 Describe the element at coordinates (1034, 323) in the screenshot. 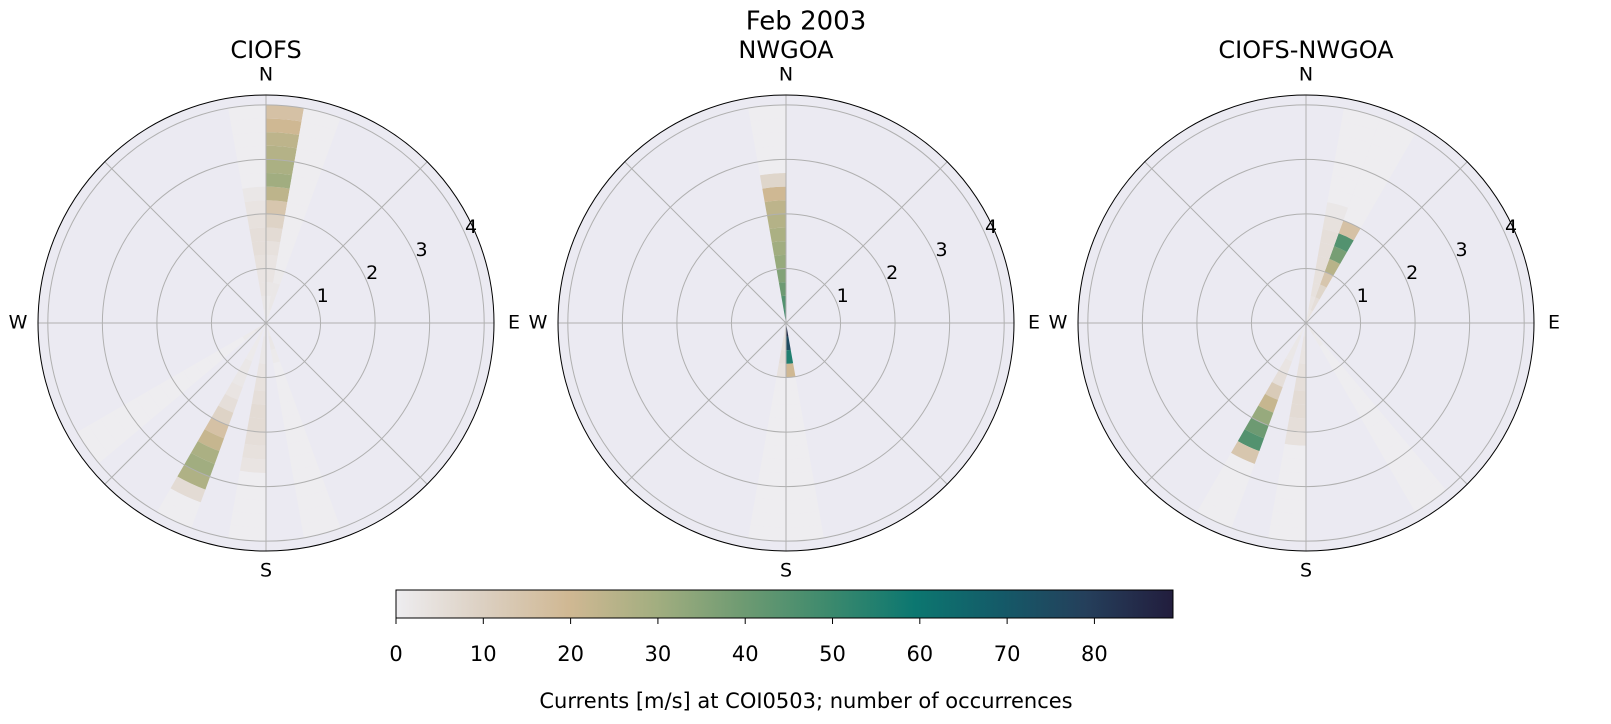

I see `direction-label: E` at that location.